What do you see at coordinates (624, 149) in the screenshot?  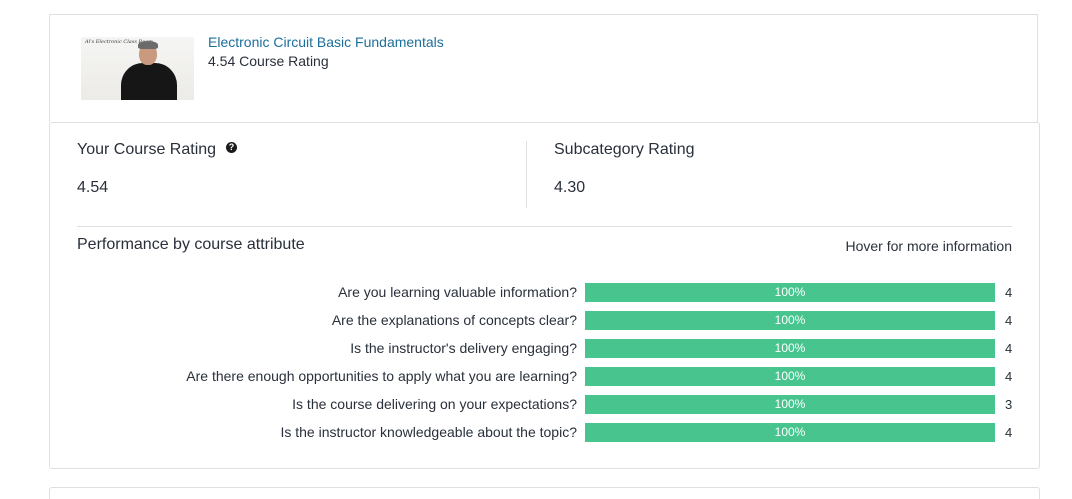 I see `subcategory-rating-label: Subcategory Rating` at bounding box center [624, 149].